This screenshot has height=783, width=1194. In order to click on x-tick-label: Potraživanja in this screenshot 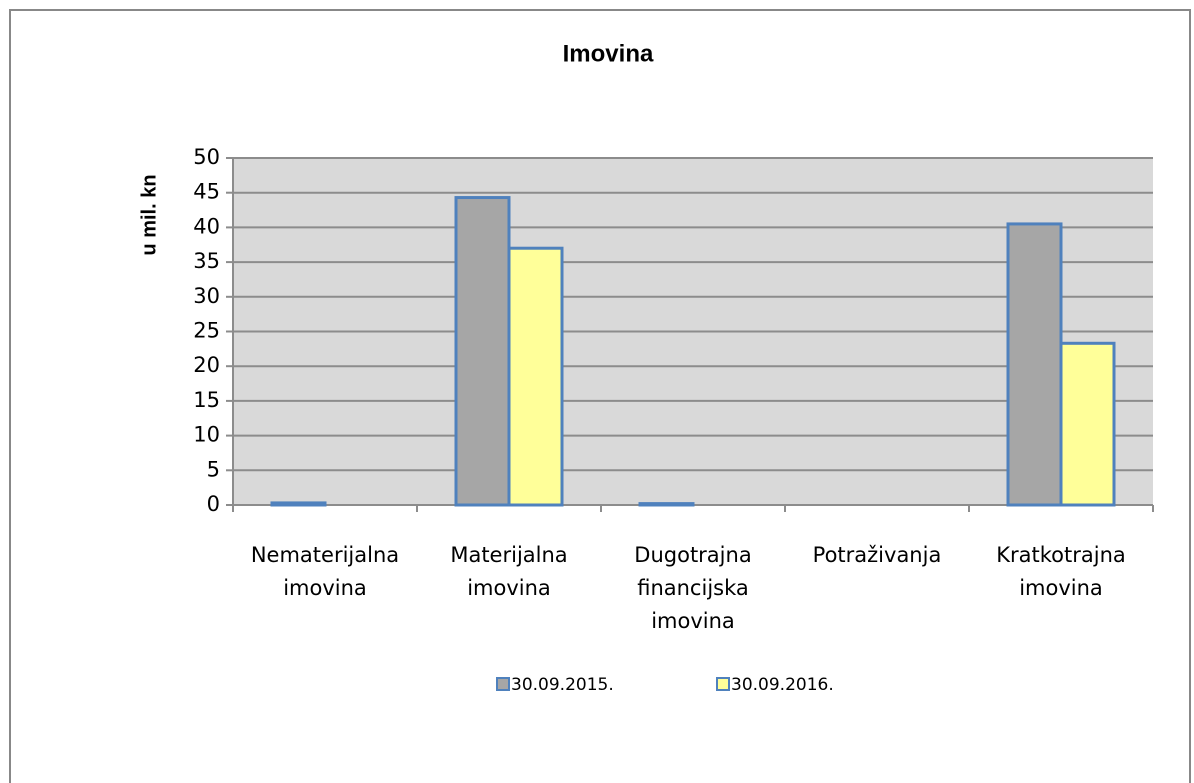, I will do `click(877, 555)`.